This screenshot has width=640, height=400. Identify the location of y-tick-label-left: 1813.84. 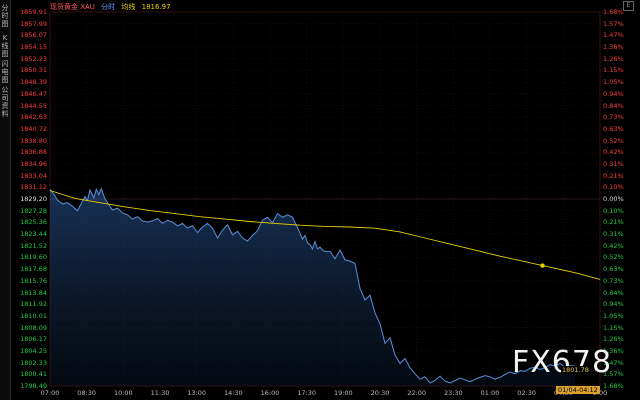
(33, 292).